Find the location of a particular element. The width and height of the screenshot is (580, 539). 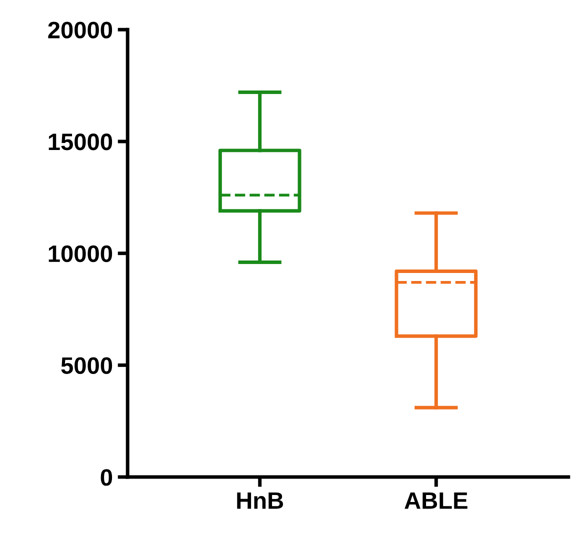

y-tick-label: 10000 is located at coordinates (80, 253).